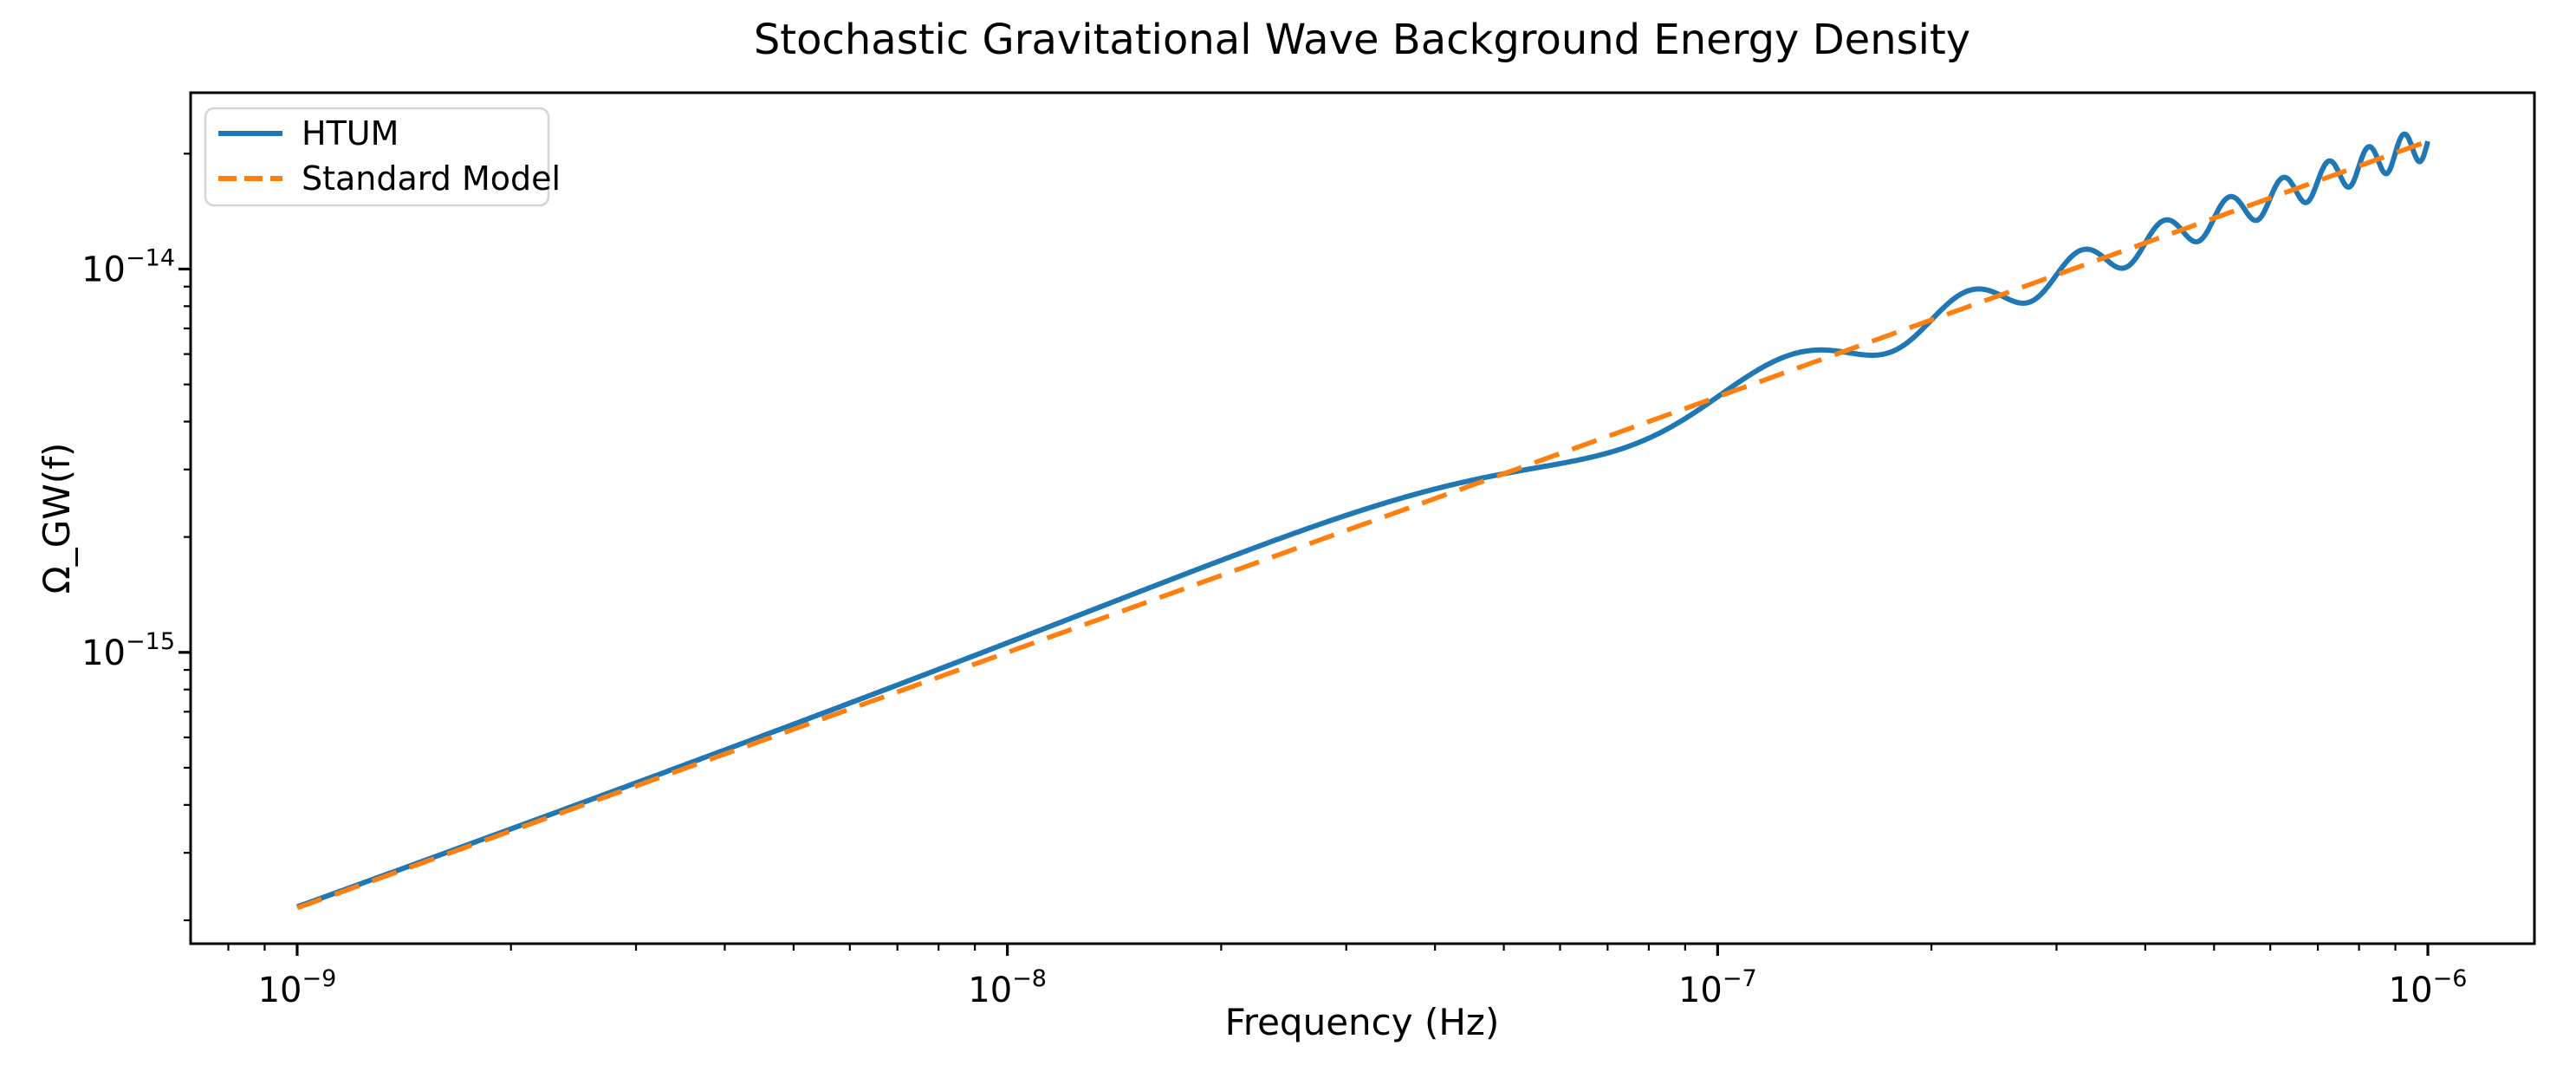 This screenshot has height=1078, width=2576. I want to click on x-tick-label: 10⁻⁷, so click(1718, 987).